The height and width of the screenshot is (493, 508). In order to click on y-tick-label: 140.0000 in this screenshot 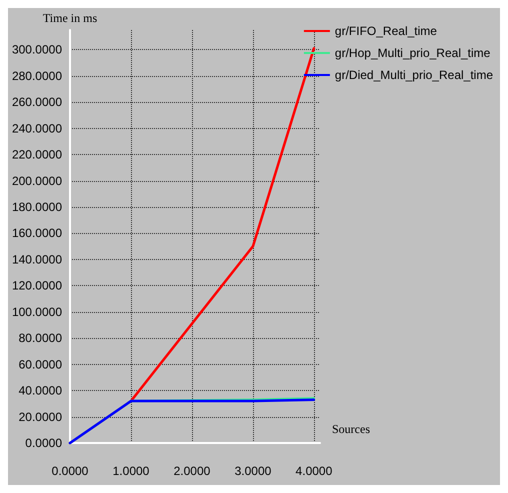, I will do `click(37, 259)`.